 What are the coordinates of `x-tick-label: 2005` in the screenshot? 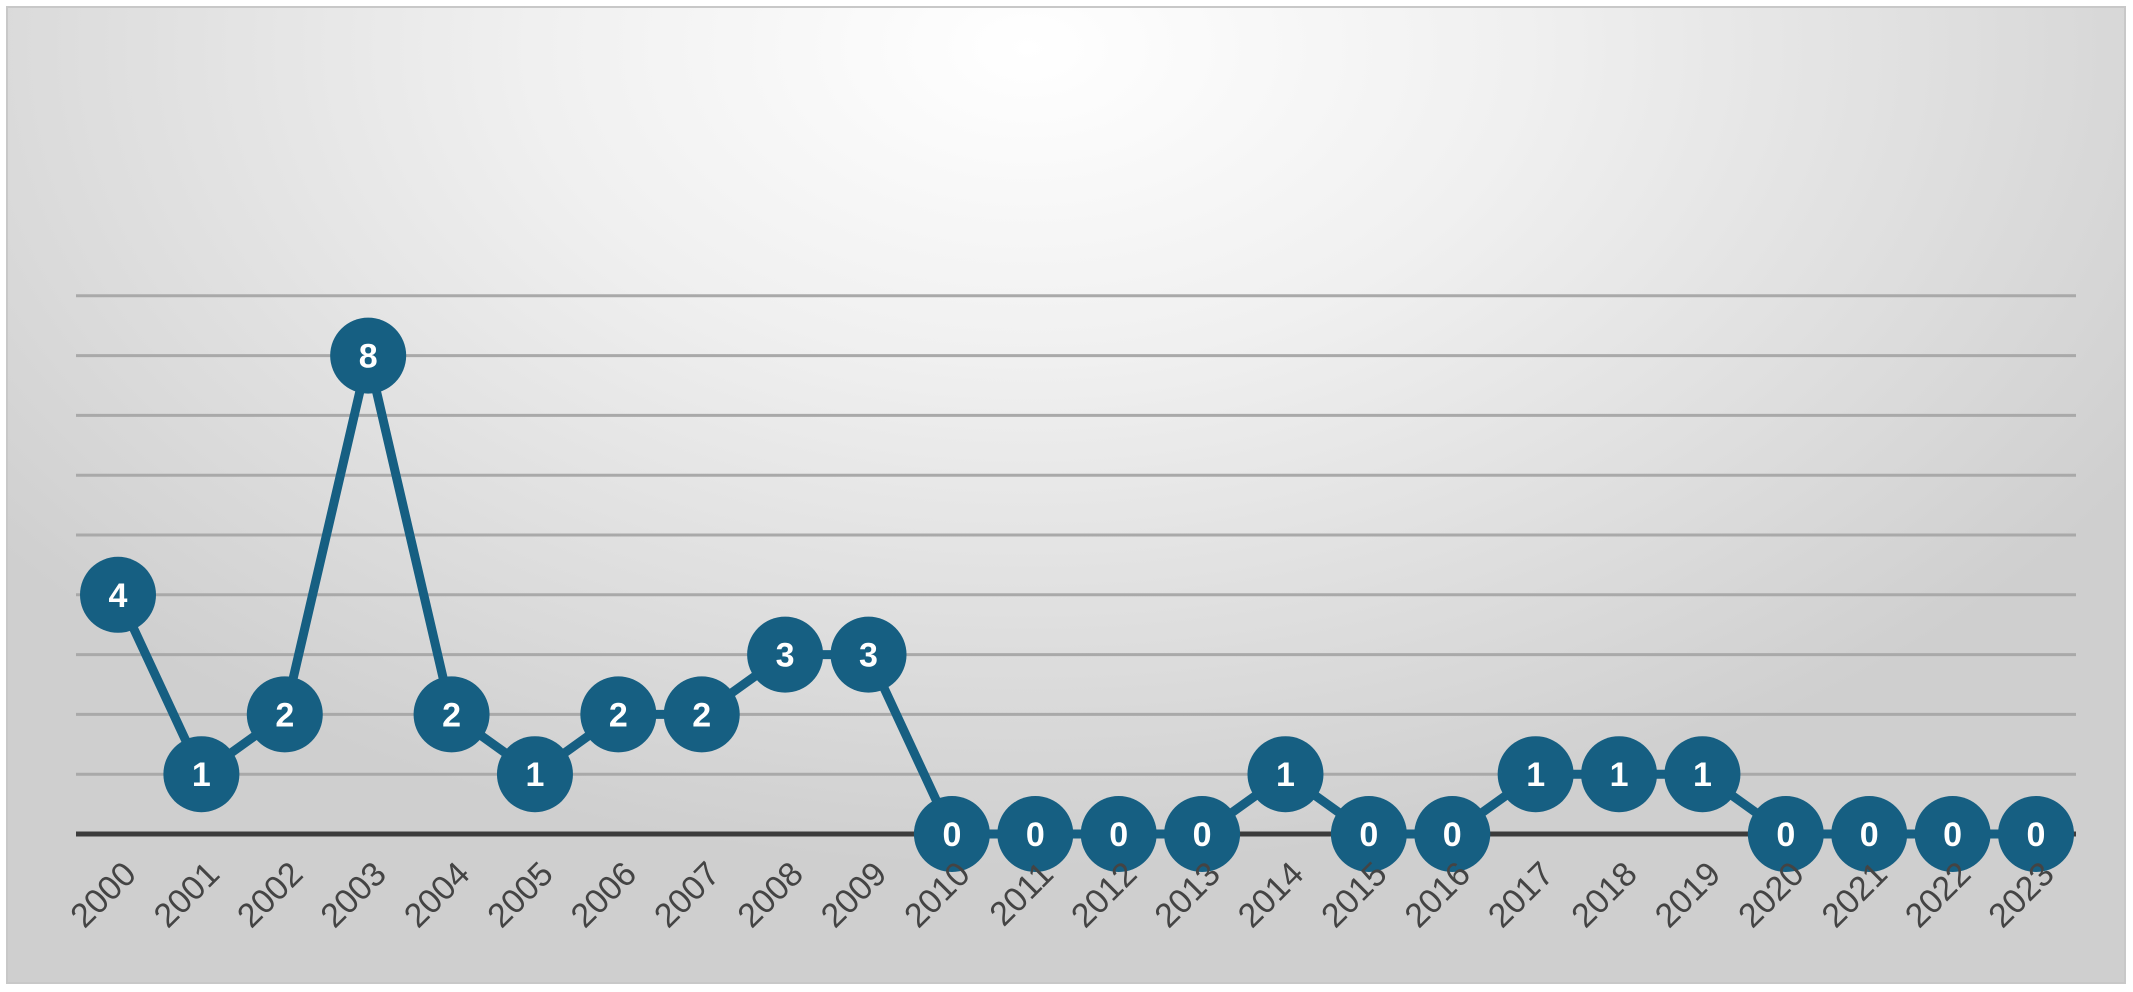 It's located at (520, 895).